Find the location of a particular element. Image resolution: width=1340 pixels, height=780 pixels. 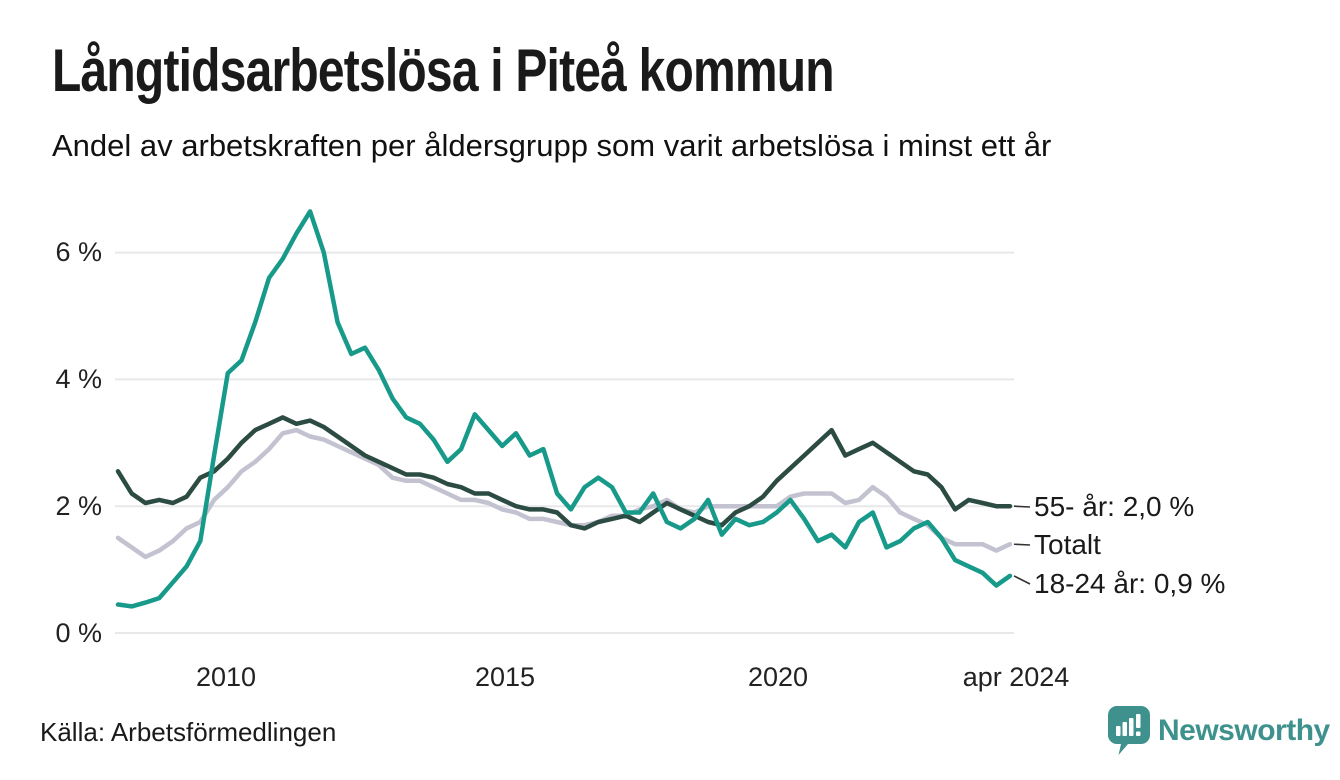

x-axis-tick-2010: 2010 is located at coordinates (226, 677).